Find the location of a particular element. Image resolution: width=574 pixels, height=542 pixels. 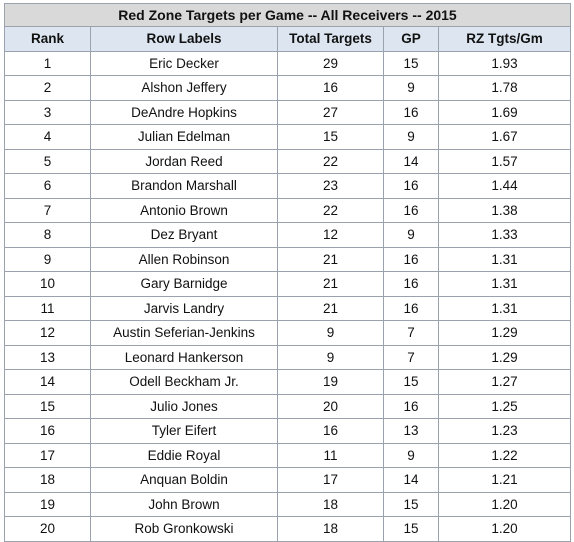

table-row: 19 John Brown 18 15 1.20 is located at coordinates (288, 504).